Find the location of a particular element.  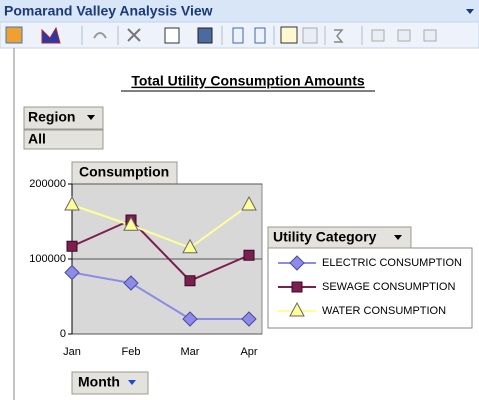

icon-sort-asc is located at coordinates (238, 35).